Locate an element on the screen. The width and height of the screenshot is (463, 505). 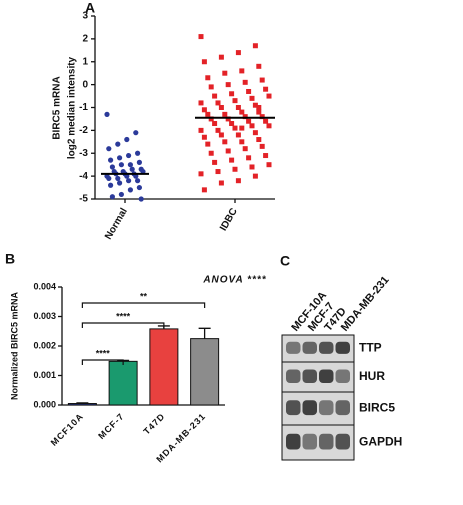
x-tick-label: MCF-7 is located at coordinates (111, 426).